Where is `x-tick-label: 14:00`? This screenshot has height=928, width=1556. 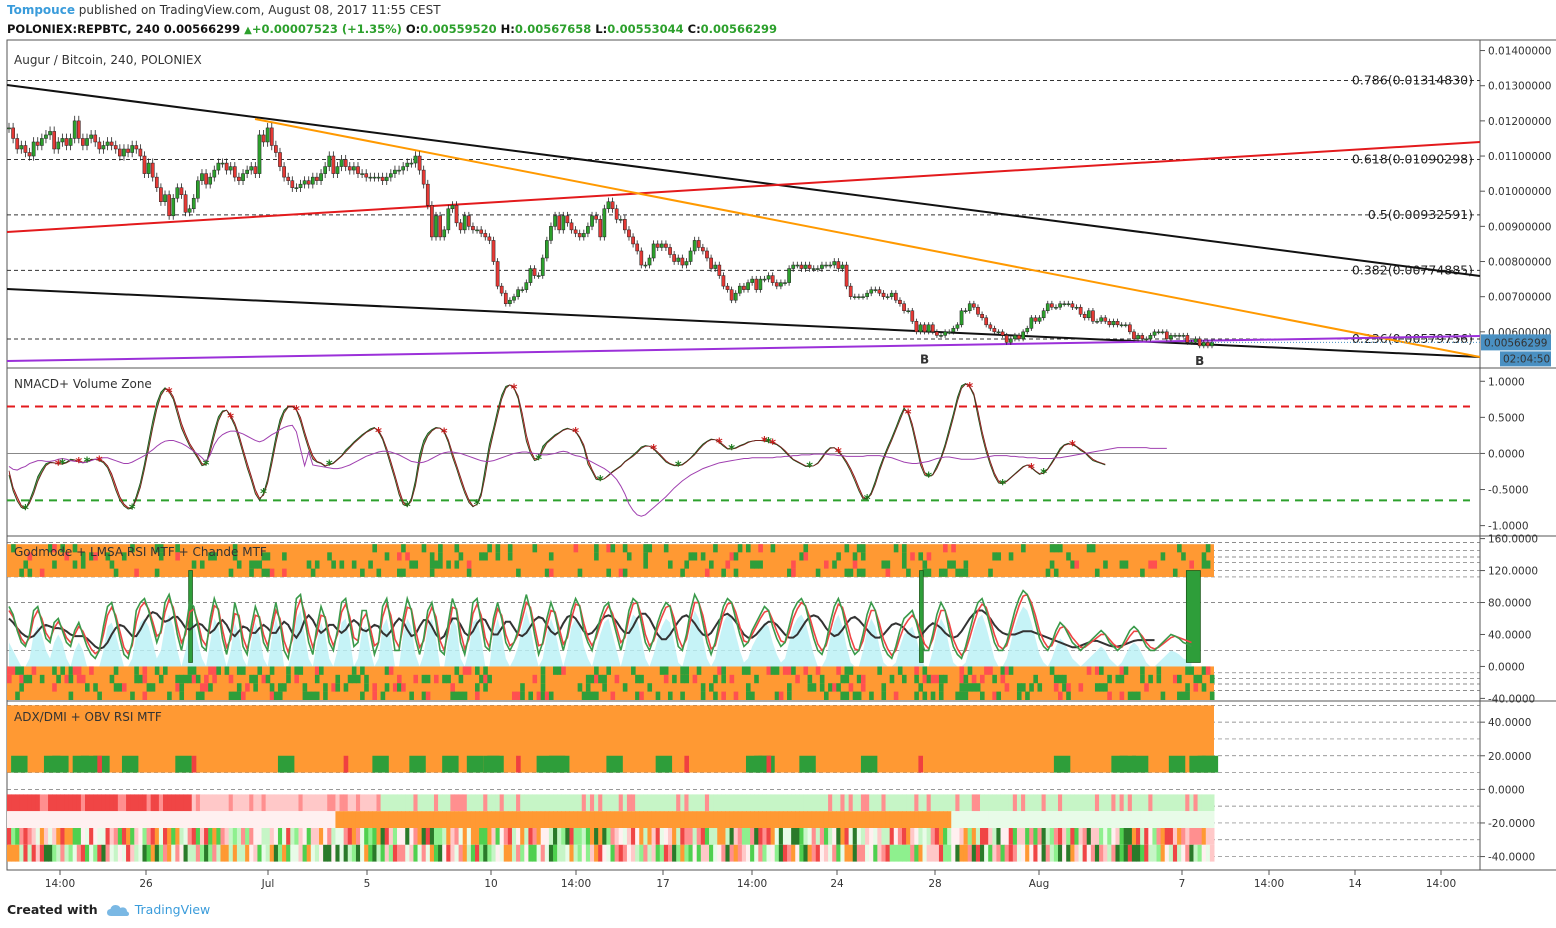
x-tick-label: 14:00 is located at coordinates (60, 884).